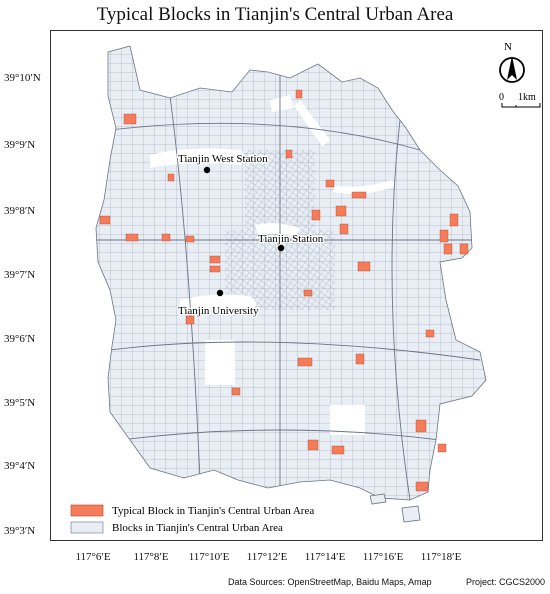  I want to click on latitude-label: 39°3′N, so click(20, 531).